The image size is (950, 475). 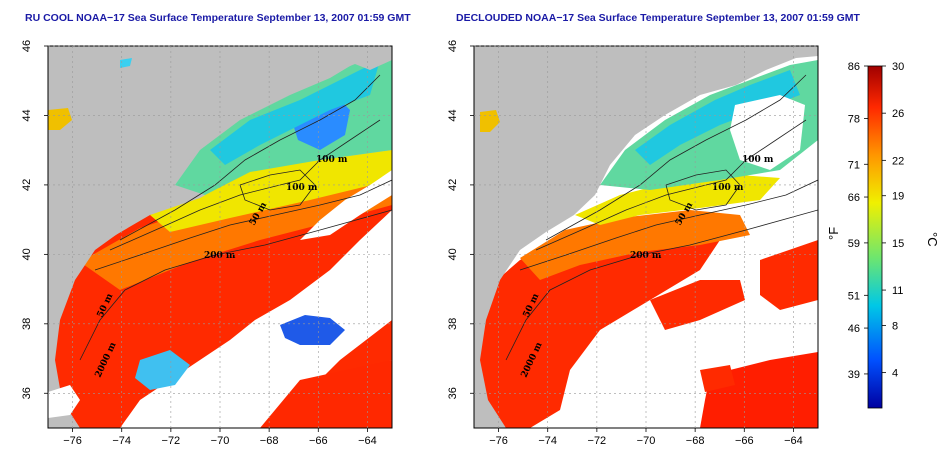 What do you see at coordinates (932, 239) in the screenshot?
I see `colorbar-celsius-label: °C` at bounding box center [932, 239].